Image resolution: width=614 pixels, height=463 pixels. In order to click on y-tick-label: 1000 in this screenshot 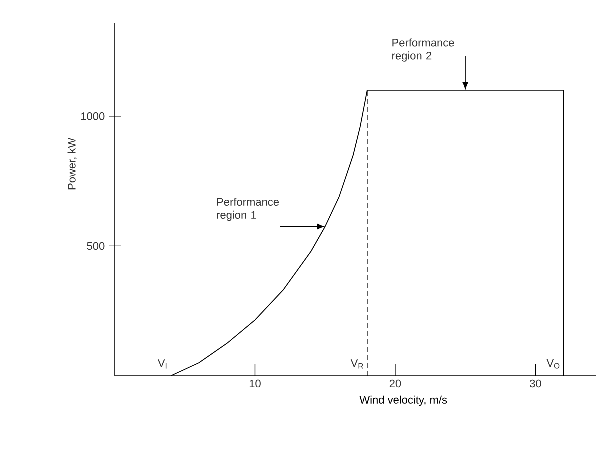, I will do `click(93, 116)`.